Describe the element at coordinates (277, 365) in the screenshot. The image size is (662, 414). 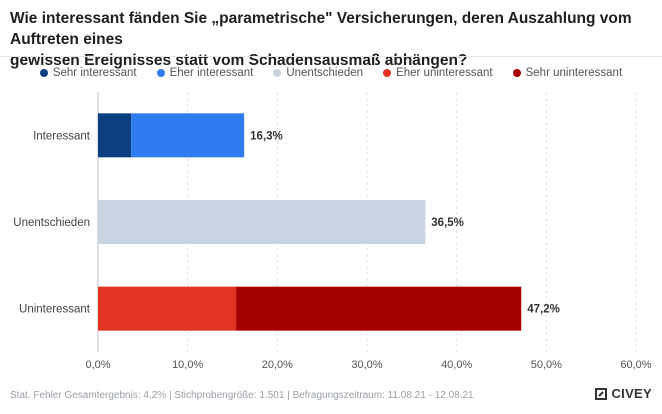
I see `x-tick-label: 20,0%` at that location.